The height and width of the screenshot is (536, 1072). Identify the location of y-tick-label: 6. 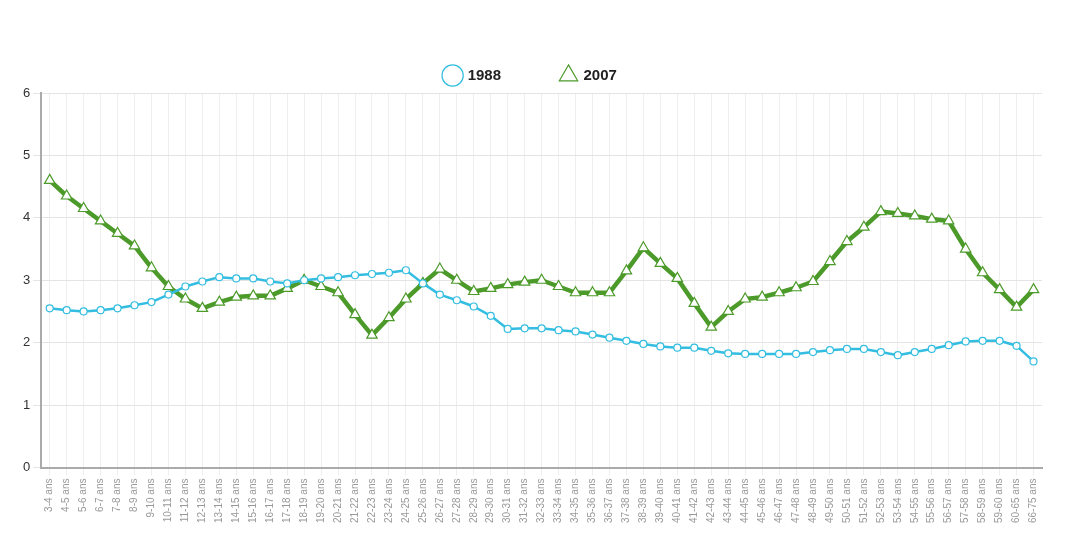
(27, 92).